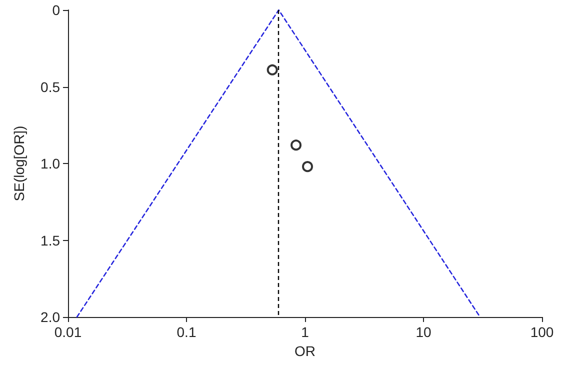 Image resolution: width=568 pixels, height=373 pixels. What do you see at coordinates (50, 164) in the screenshot?
I see `y-tick-label: 1.0` at bounding box center [50, 164].